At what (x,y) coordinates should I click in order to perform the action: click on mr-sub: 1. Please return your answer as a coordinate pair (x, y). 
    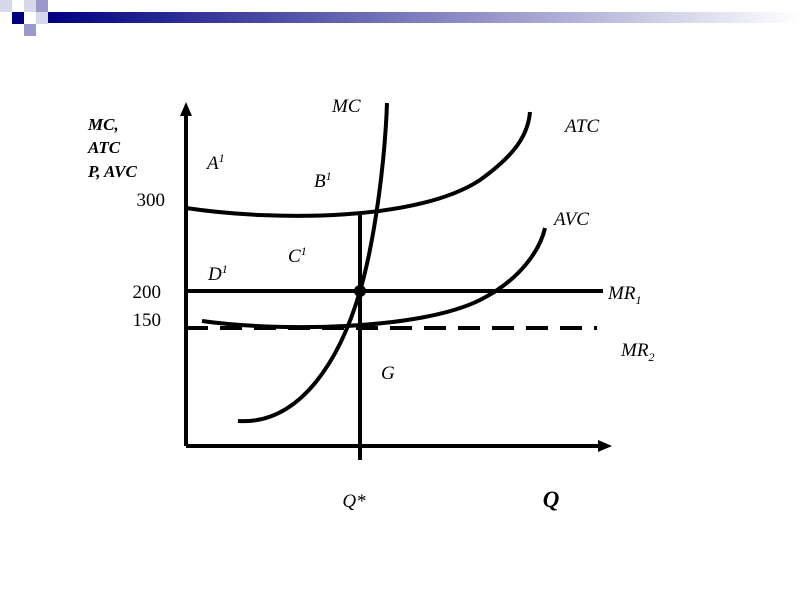
    Looking at the image, I should click on (638, 300).